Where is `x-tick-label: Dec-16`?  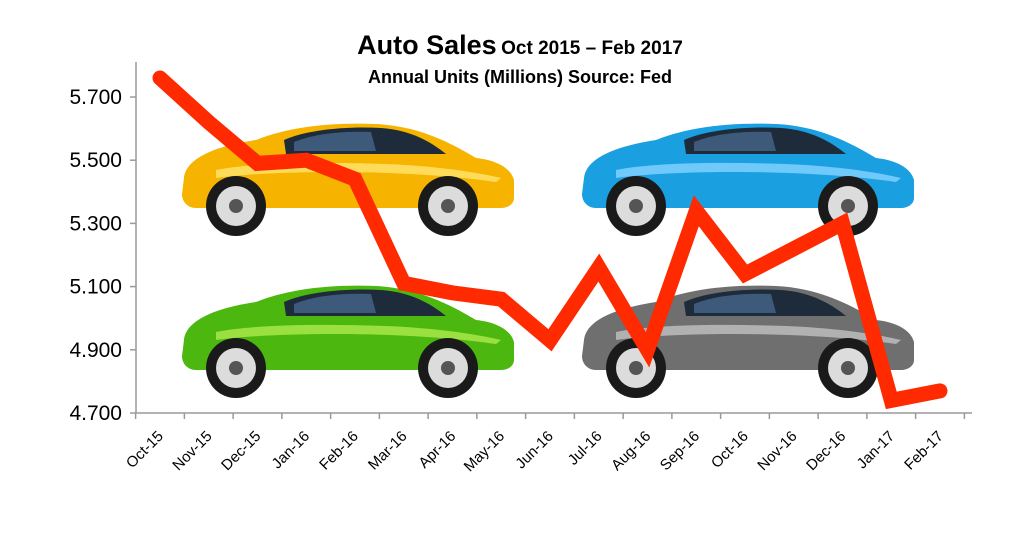
x-tick-label: Dec-16 is located at coordinates (826, 451).